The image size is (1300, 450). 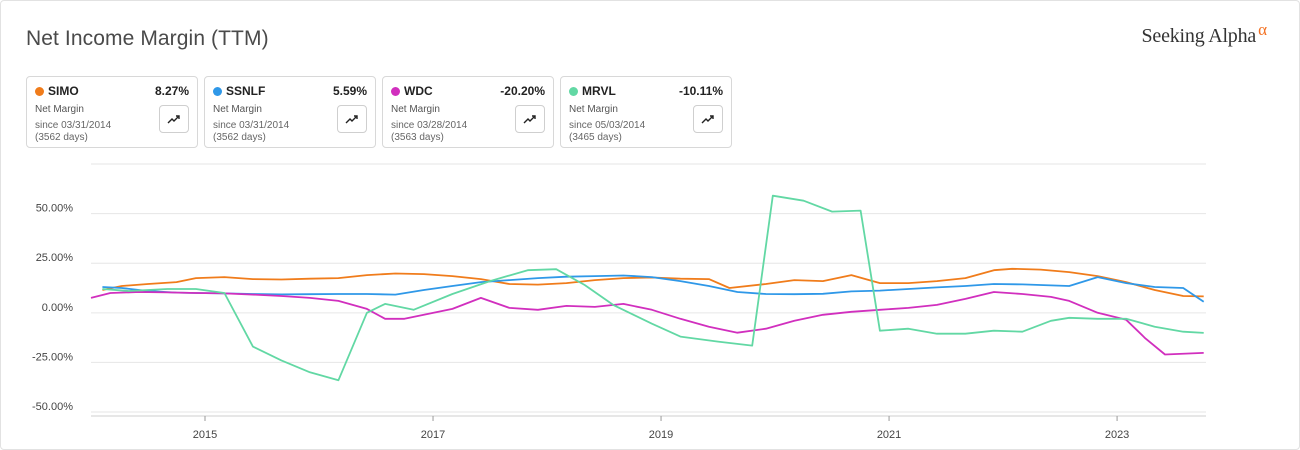 I want to click on legend-symbol: WDC, so click(x=418, y=91).